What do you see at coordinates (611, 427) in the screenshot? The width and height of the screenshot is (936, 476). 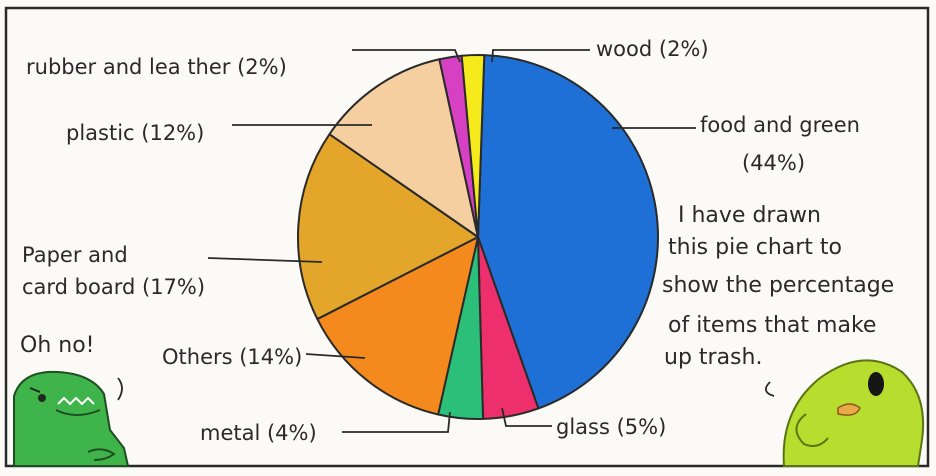 I see `label-glass: glass (5%)` at bounding box center [611, 427].